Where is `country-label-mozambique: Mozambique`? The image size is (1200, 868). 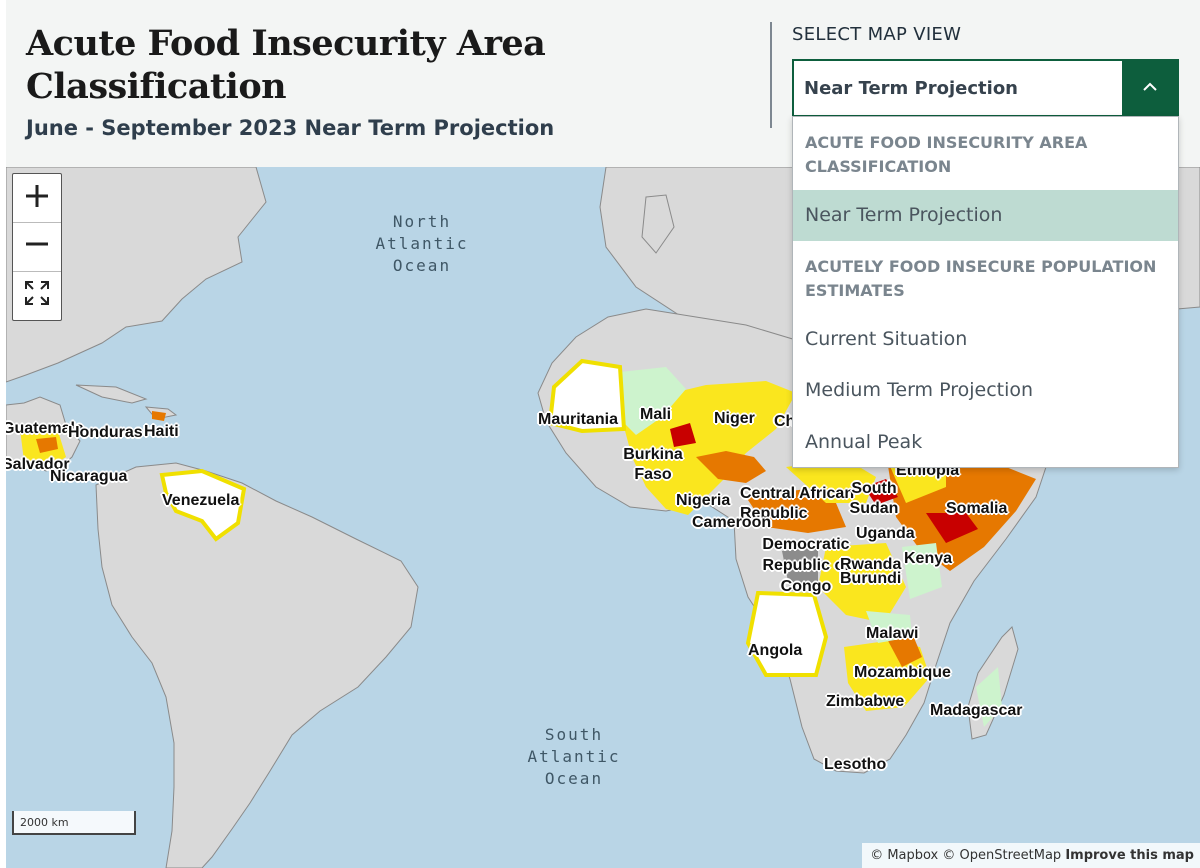
country-label-mozambique: Mozambique is located at coordinates (902, 672).